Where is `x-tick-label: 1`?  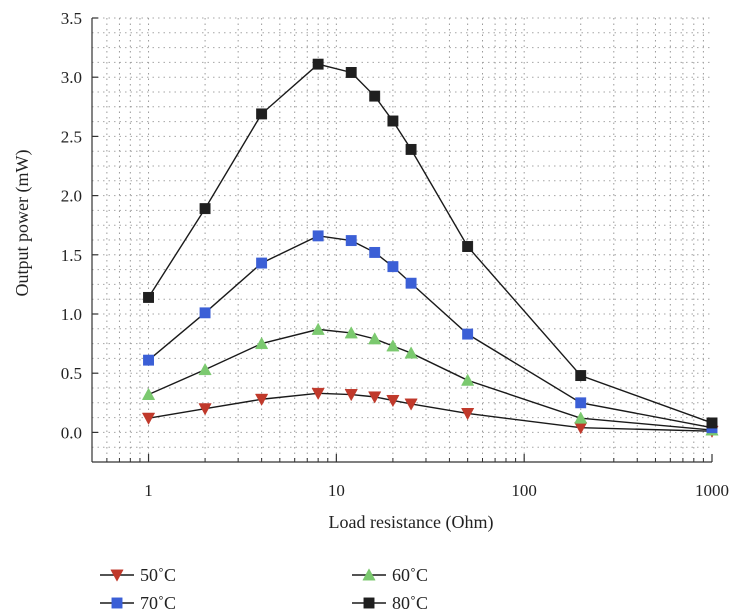
x-tick-label: 1 is located at coordinates (148, 490).